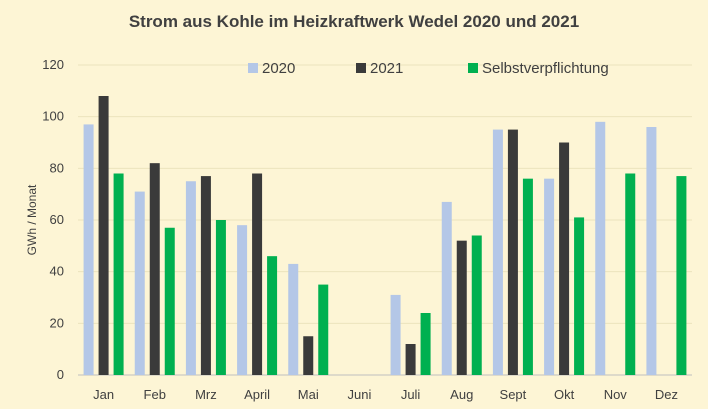  Describe the element at coordinates (359, 394) in the screenshot. I see `x-tick-label: Juni` at that location.